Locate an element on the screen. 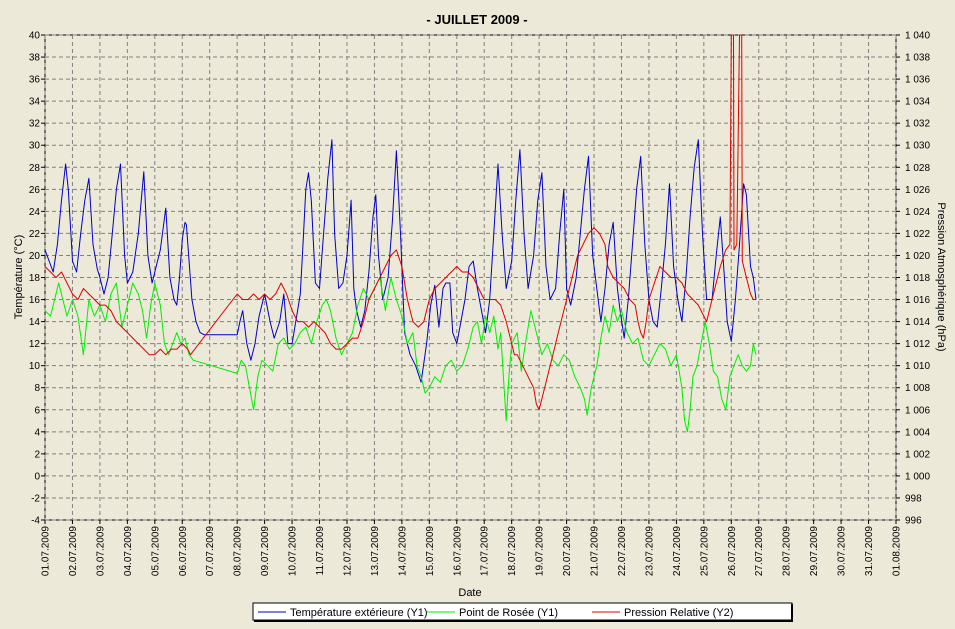 This screenshot has width=955, height=629. x-tick-label: 12.07.2009 is located at coordinates (347, 551).